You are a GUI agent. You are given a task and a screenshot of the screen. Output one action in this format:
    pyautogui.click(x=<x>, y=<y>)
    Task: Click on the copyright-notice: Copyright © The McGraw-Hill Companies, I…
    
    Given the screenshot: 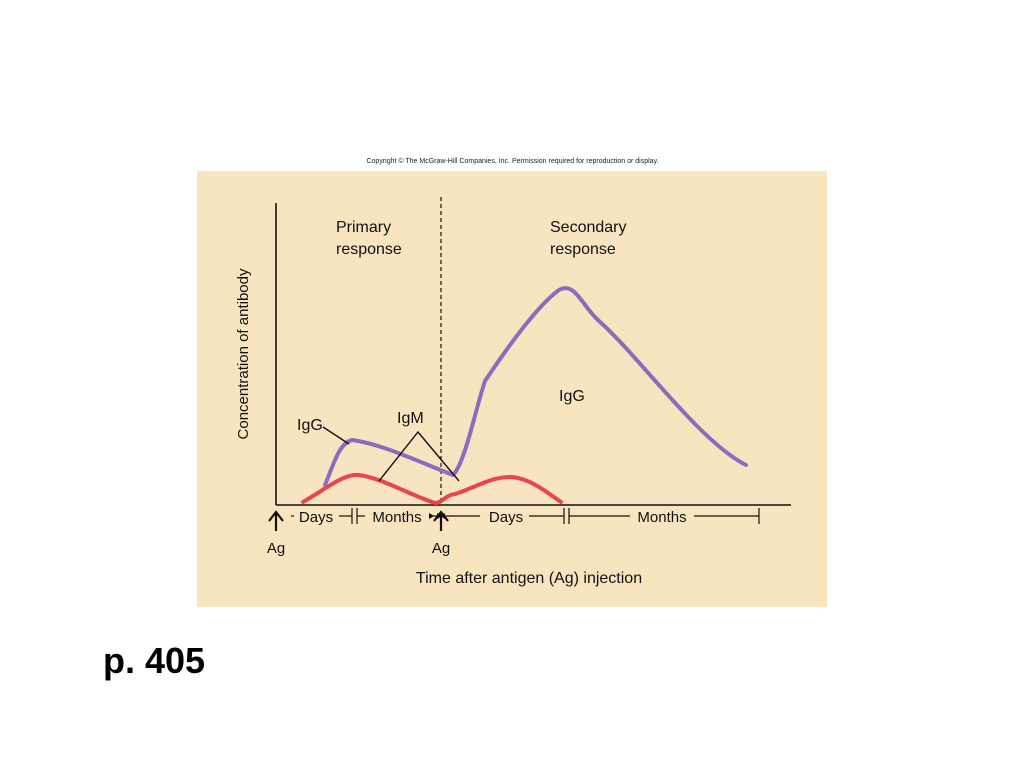 What is the action you would take?
    pyautogui.click(x=512, y=161)
    